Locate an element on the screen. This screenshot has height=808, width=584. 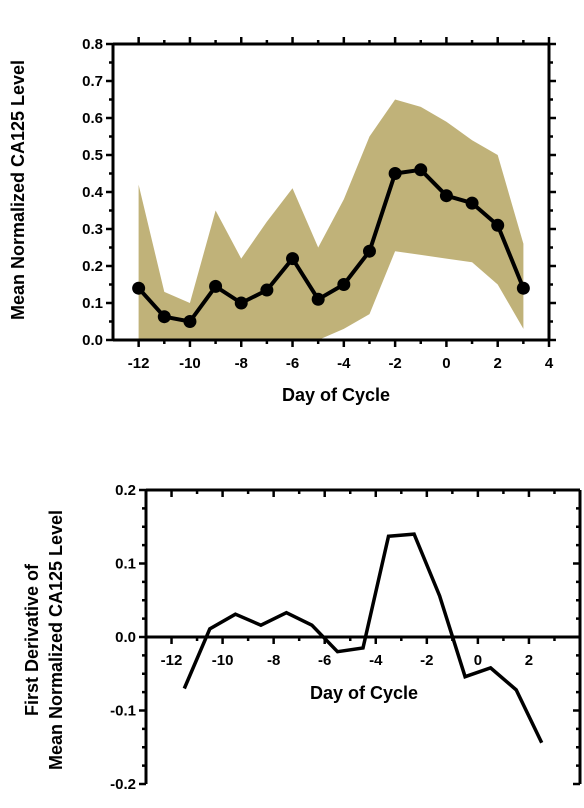
top-x-tick-label: -8 is located at coordinates (241, 363).